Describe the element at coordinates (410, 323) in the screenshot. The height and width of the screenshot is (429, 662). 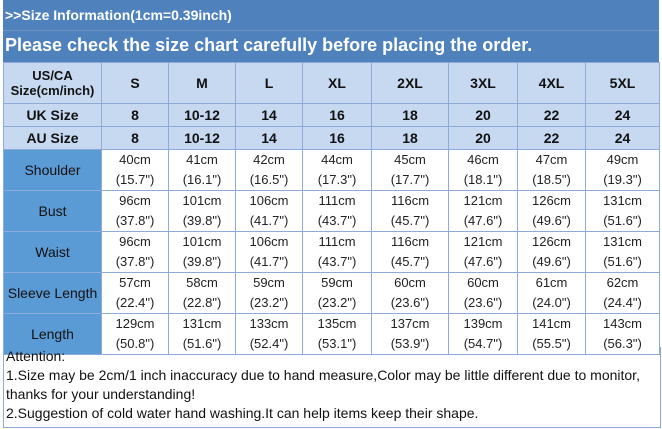
I see `cm-value: 137cm` at that location.